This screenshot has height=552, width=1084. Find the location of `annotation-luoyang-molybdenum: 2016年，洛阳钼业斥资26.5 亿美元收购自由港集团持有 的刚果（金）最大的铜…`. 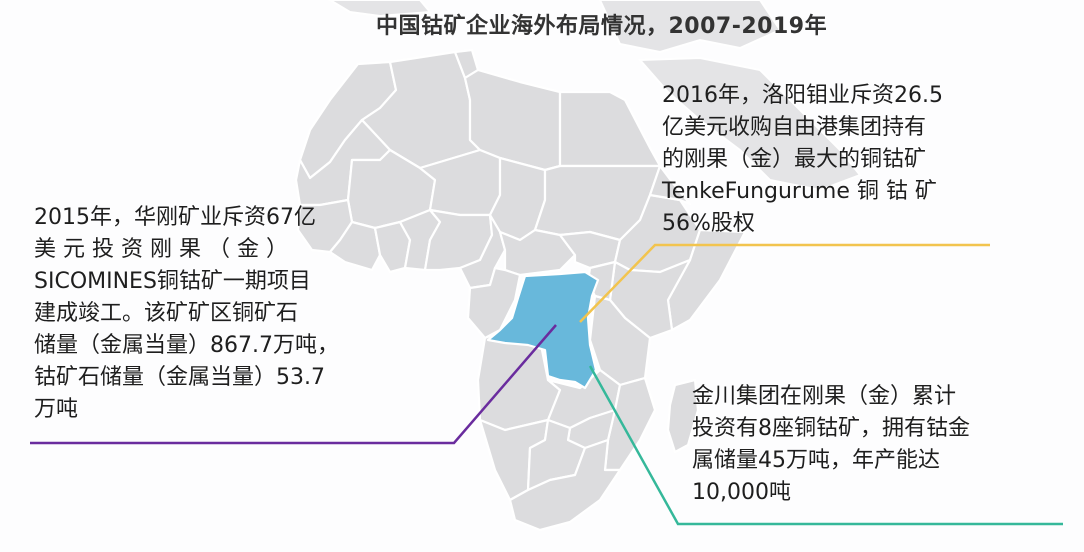

annotation-luoyang-molybdenum: 2016年，洛阳钼业斥资26.5 亿美元收购自由港集团持有 的刚果（金）最大的铜… is located at coordinates (831, 160).